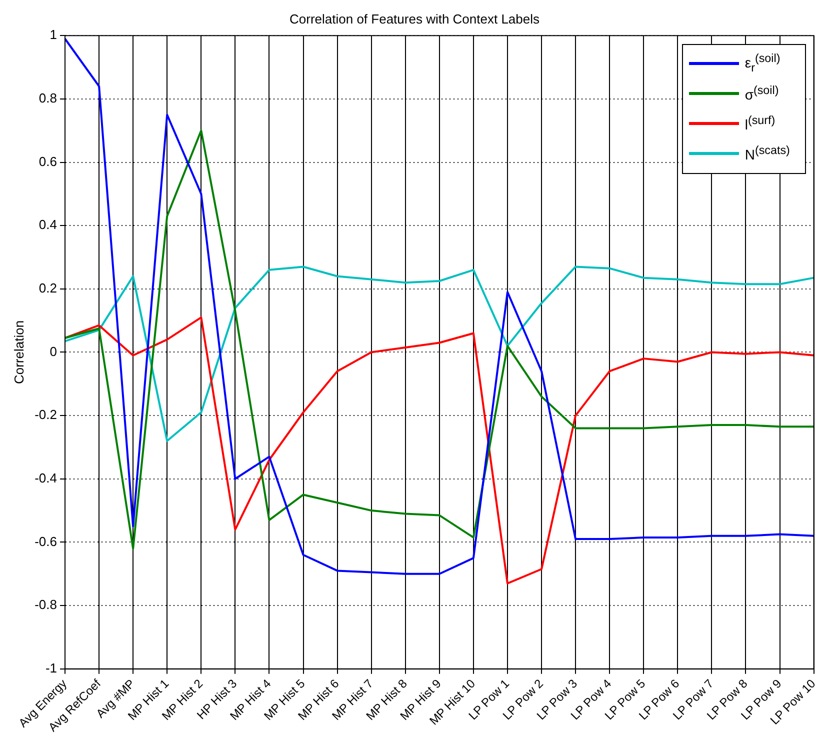  I want to click on y-axis-title: Correlation, so click(18, 352).